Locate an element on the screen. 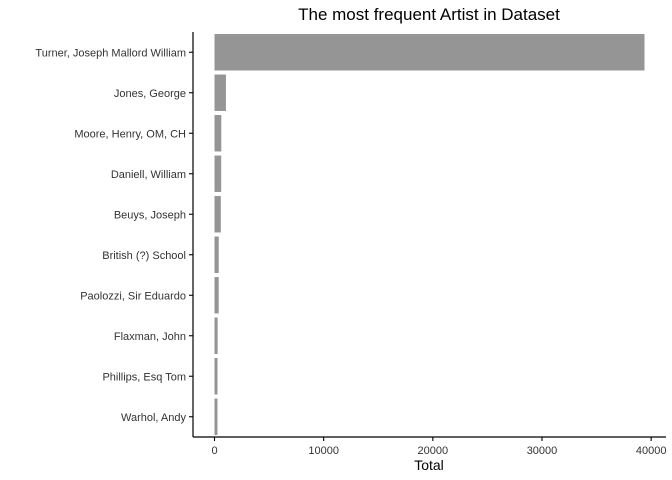  y-tick-label: Warhol, Andy is located at coordinates (154, 418).